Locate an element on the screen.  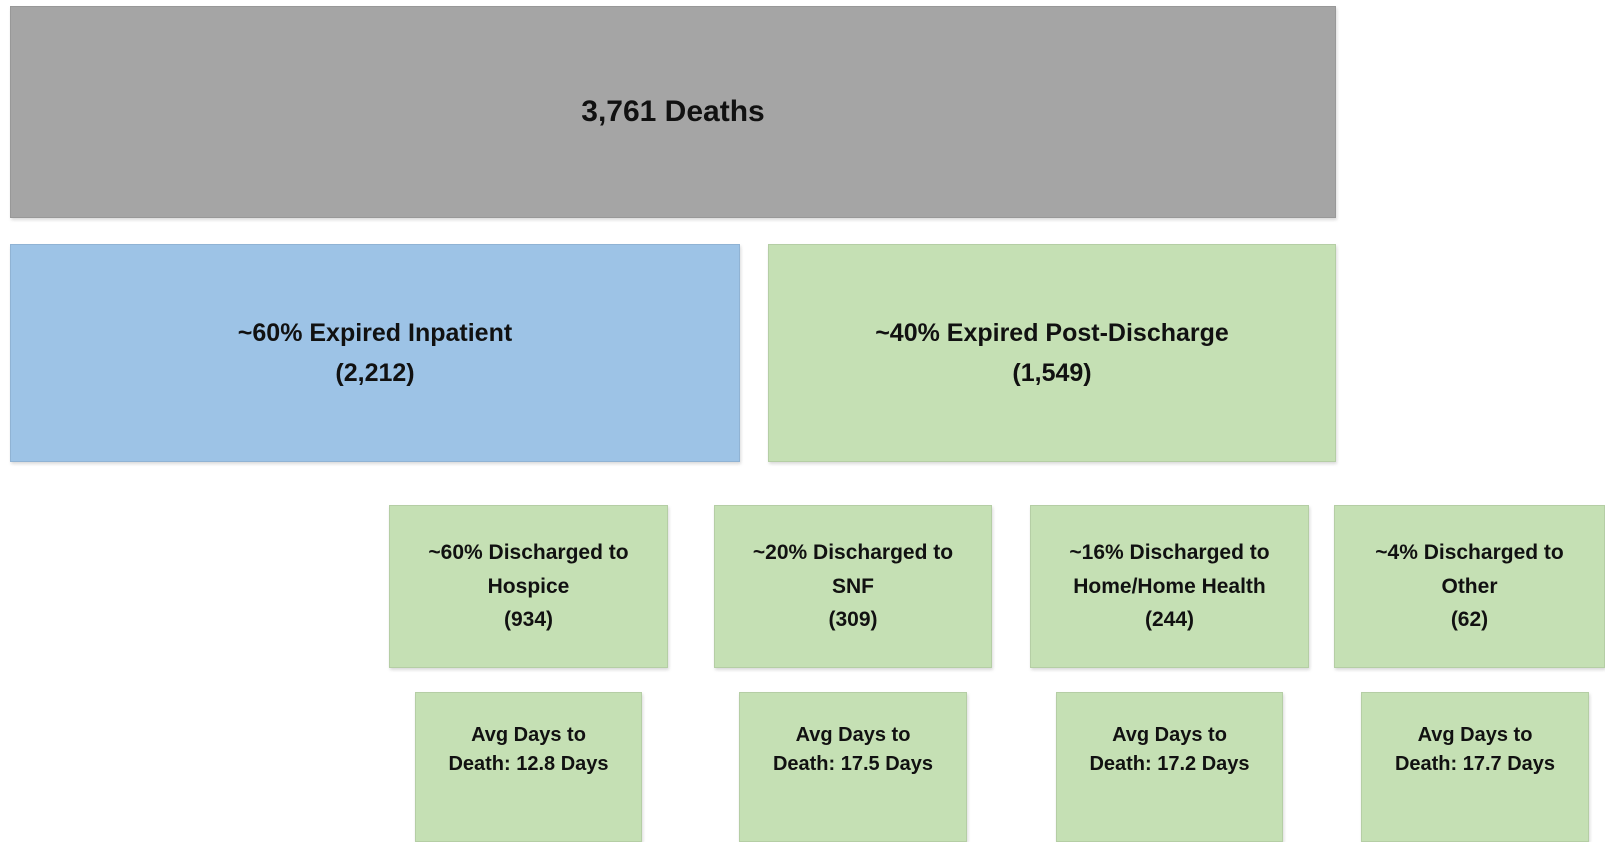
node-text: Death: 17.5 Days is located at coordinates (853, 764).